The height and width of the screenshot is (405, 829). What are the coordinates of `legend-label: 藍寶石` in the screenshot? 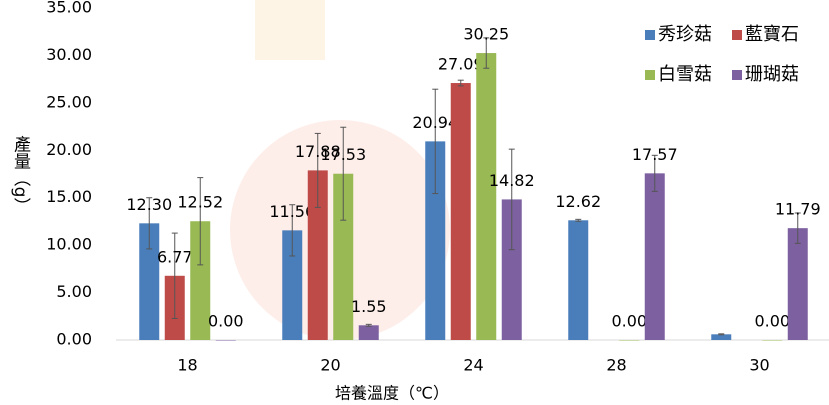 It's located at (772, 34).